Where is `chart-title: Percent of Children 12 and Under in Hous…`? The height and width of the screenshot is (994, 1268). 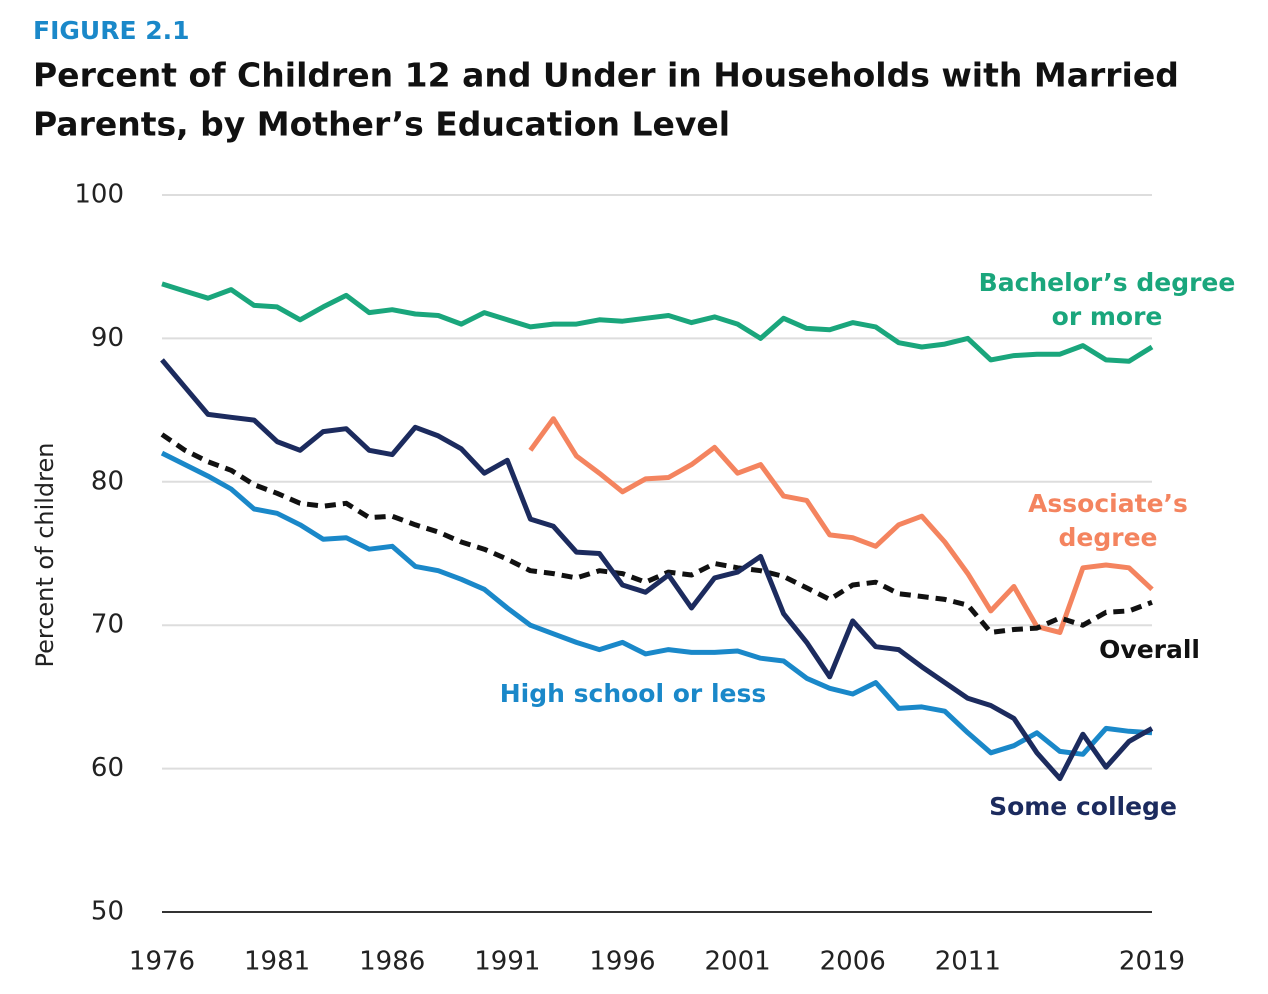
chart-title: Percent of Children 12 and Under in Hous… is located at coordinates (606, 75).